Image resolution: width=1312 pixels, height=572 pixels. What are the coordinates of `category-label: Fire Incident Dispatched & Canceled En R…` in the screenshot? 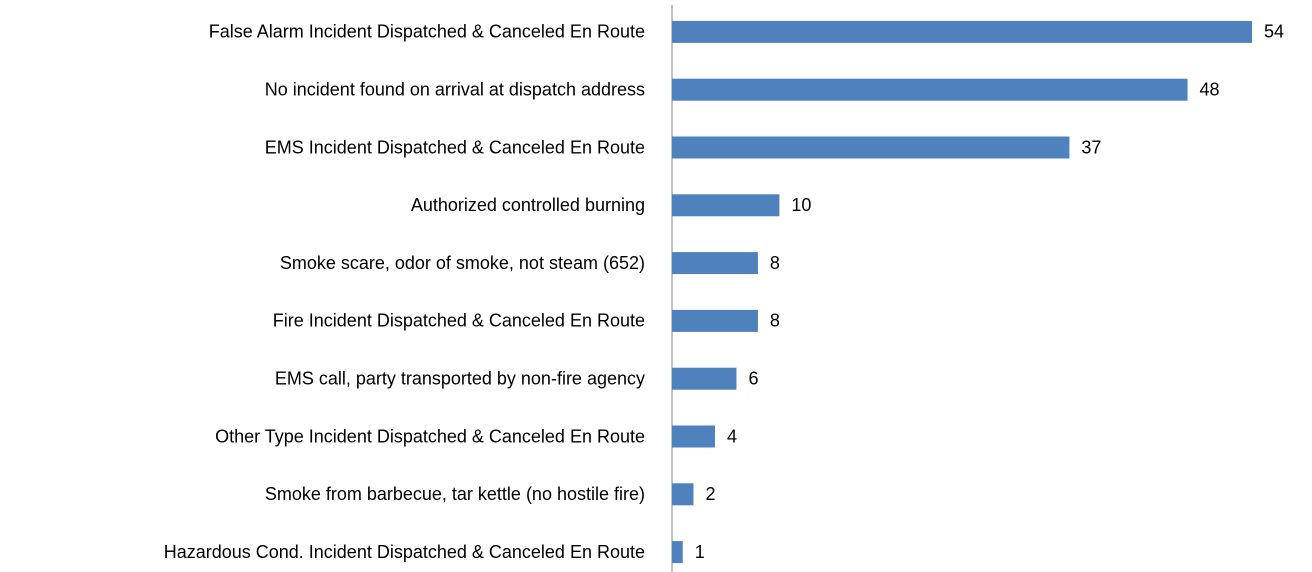 It's located at (459, 321).